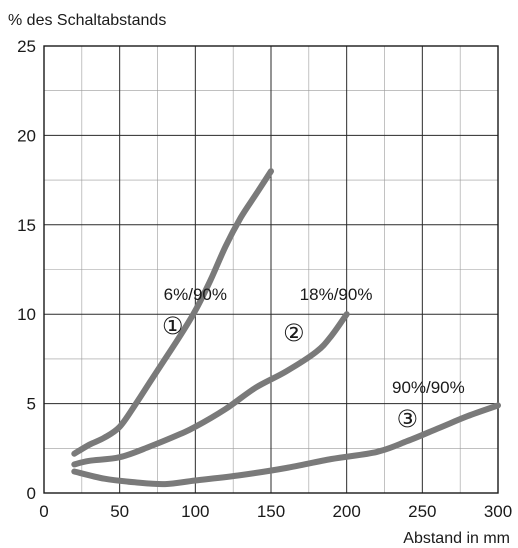 The width and height of the screenshot is (518, 548). What do you see at coordinates (43, 511) in the screenshot?
I see `x-tick-label: 0` at bounding box center [43, 511].